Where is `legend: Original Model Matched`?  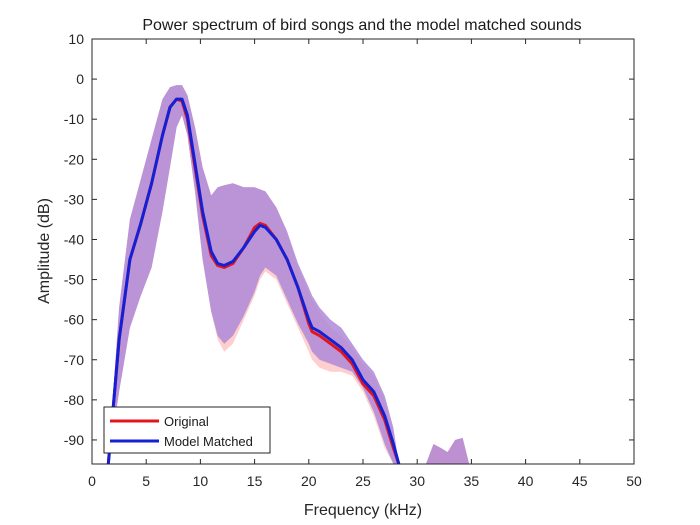
legend: Original Model Matched is located at coordinates (187, 430).